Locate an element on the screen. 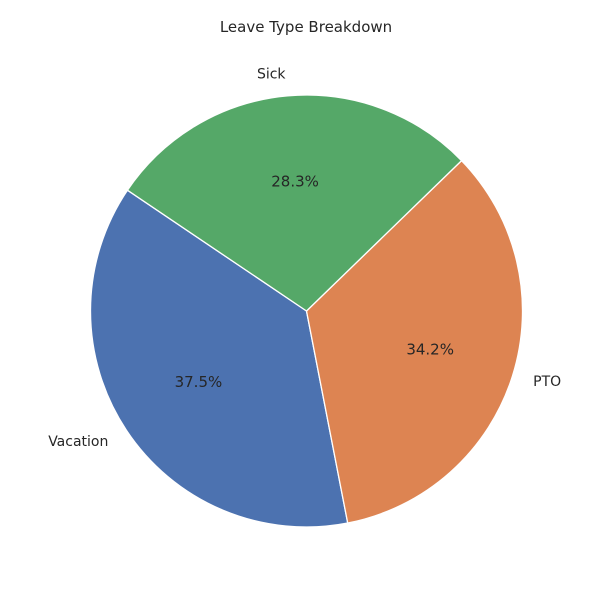  percent-label-vacation: 37.5% is located at coordinates (199, 382).